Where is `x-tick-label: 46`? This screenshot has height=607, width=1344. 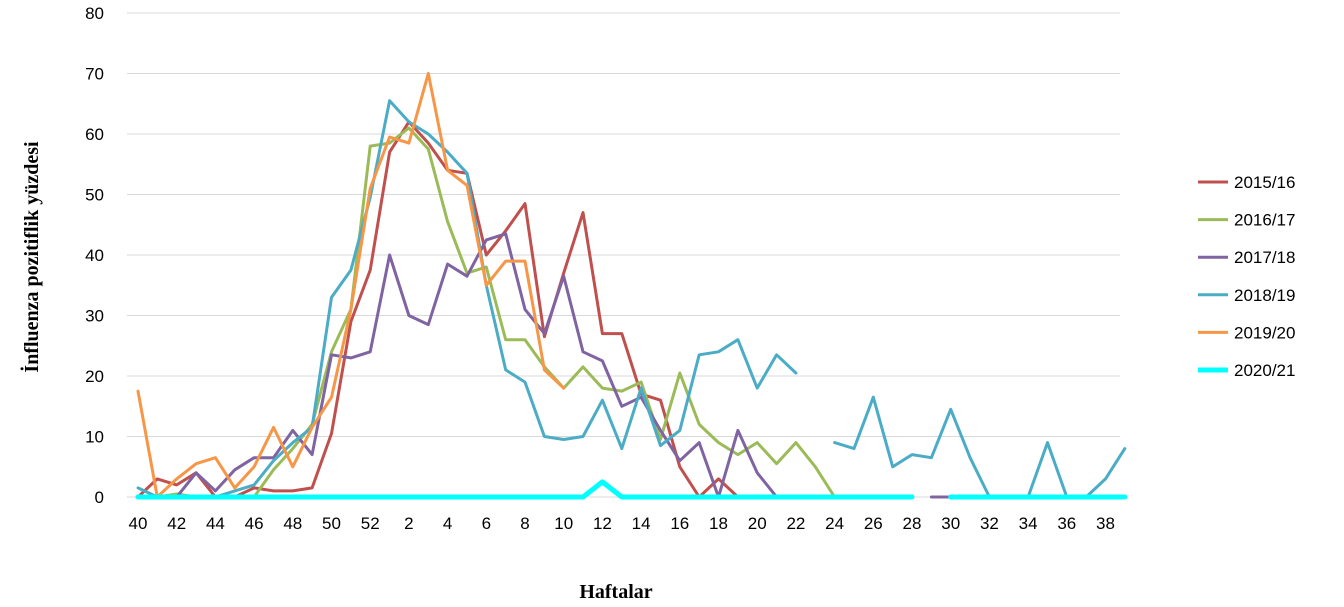
x-tick-label: 46 is located at coordinates (254, 523).